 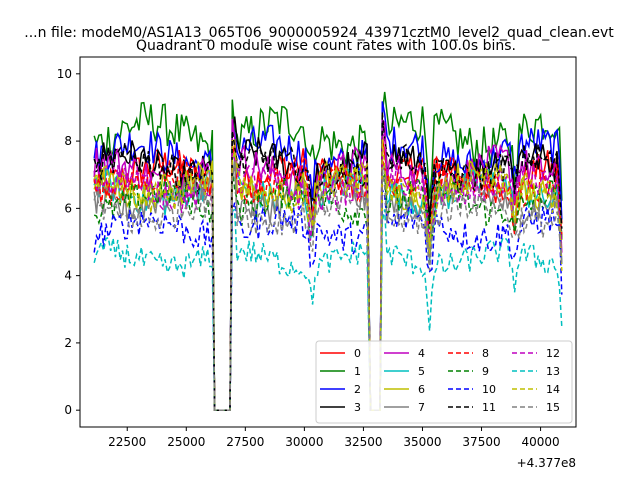 What do you see at coordinates (357, 353) in the screenshot?
I see `legend-label: 0` at bounding box center [357, 353].